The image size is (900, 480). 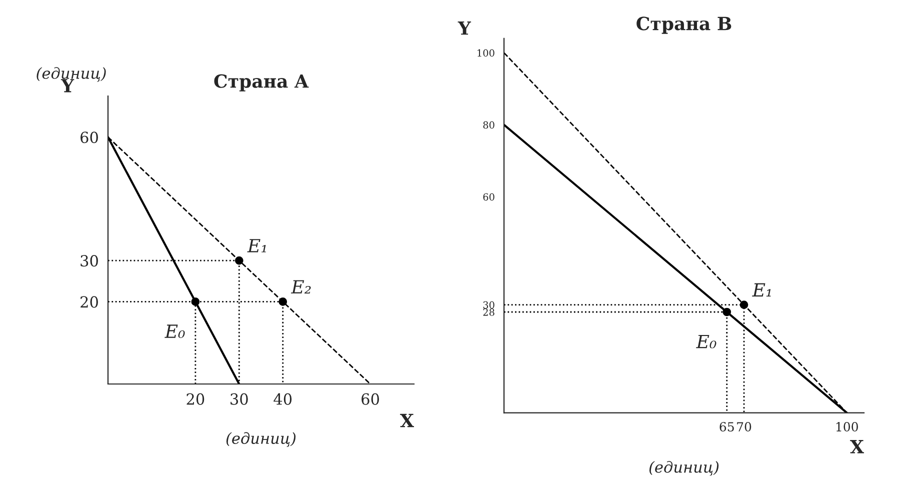 What do you see at coordinates (847, 427) in the screenshot?
I see `x-tick-label: 100` at bounding box center [847, 427].